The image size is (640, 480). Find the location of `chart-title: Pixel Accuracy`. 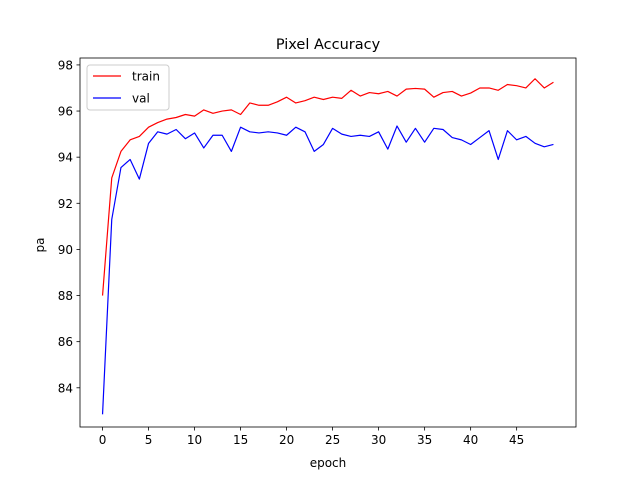

chart-title: Pixel Accuracy is located at coordinates (328, 45).